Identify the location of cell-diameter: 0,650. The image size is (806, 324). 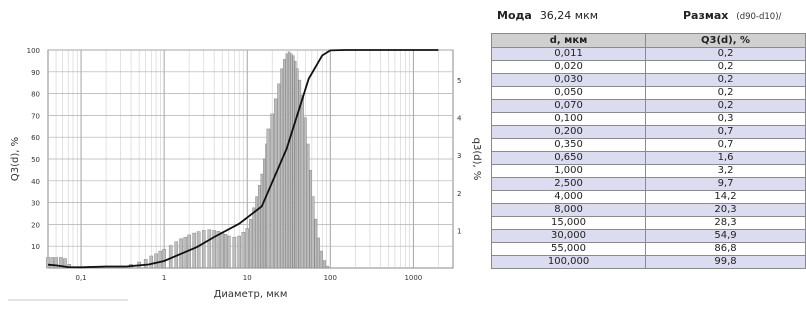
(568, 158).